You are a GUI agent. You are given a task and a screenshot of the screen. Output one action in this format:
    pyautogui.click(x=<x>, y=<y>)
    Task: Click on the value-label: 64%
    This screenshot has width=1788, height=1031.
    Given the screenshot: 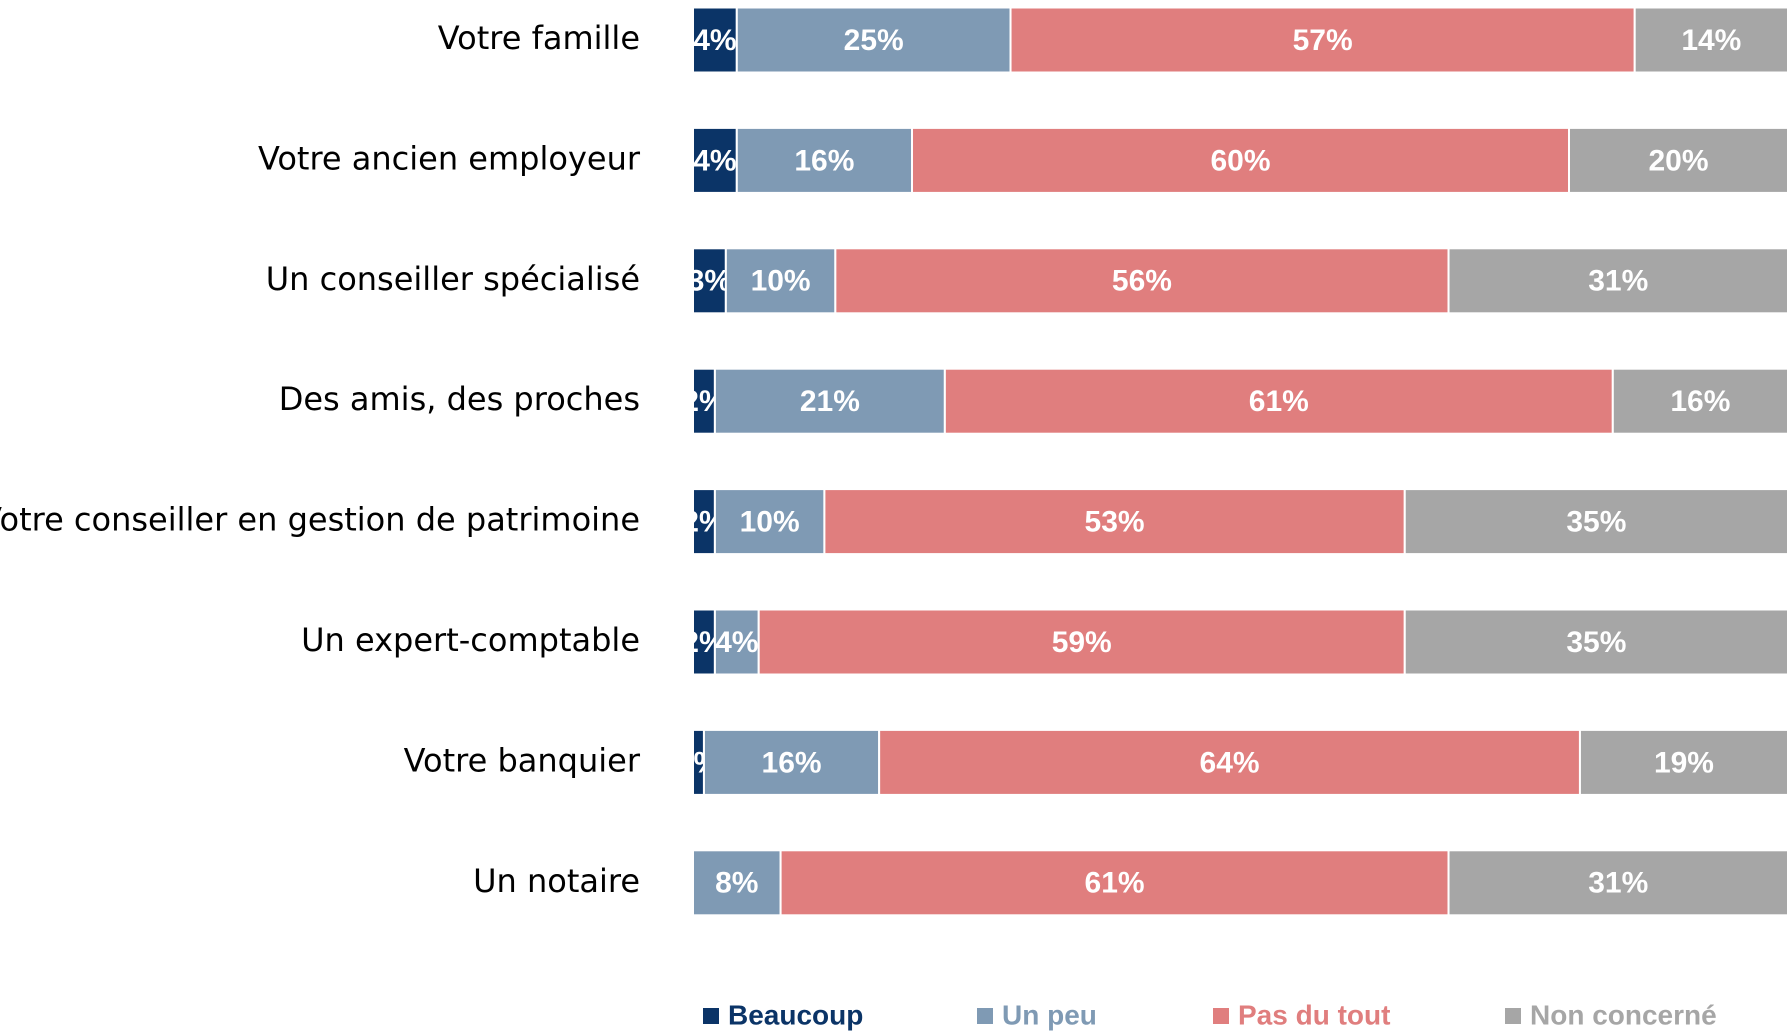 What is the action you would take?
    pyautogui.click(x=1230, y=762)
    